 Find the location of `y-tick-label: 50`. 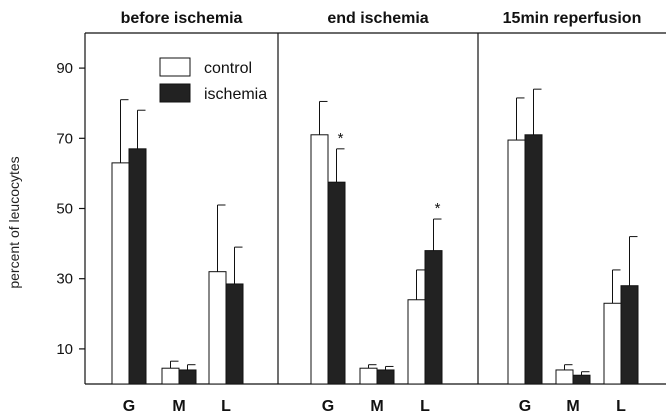

y-tick-label: 50 is located at coordinates (64, 209).